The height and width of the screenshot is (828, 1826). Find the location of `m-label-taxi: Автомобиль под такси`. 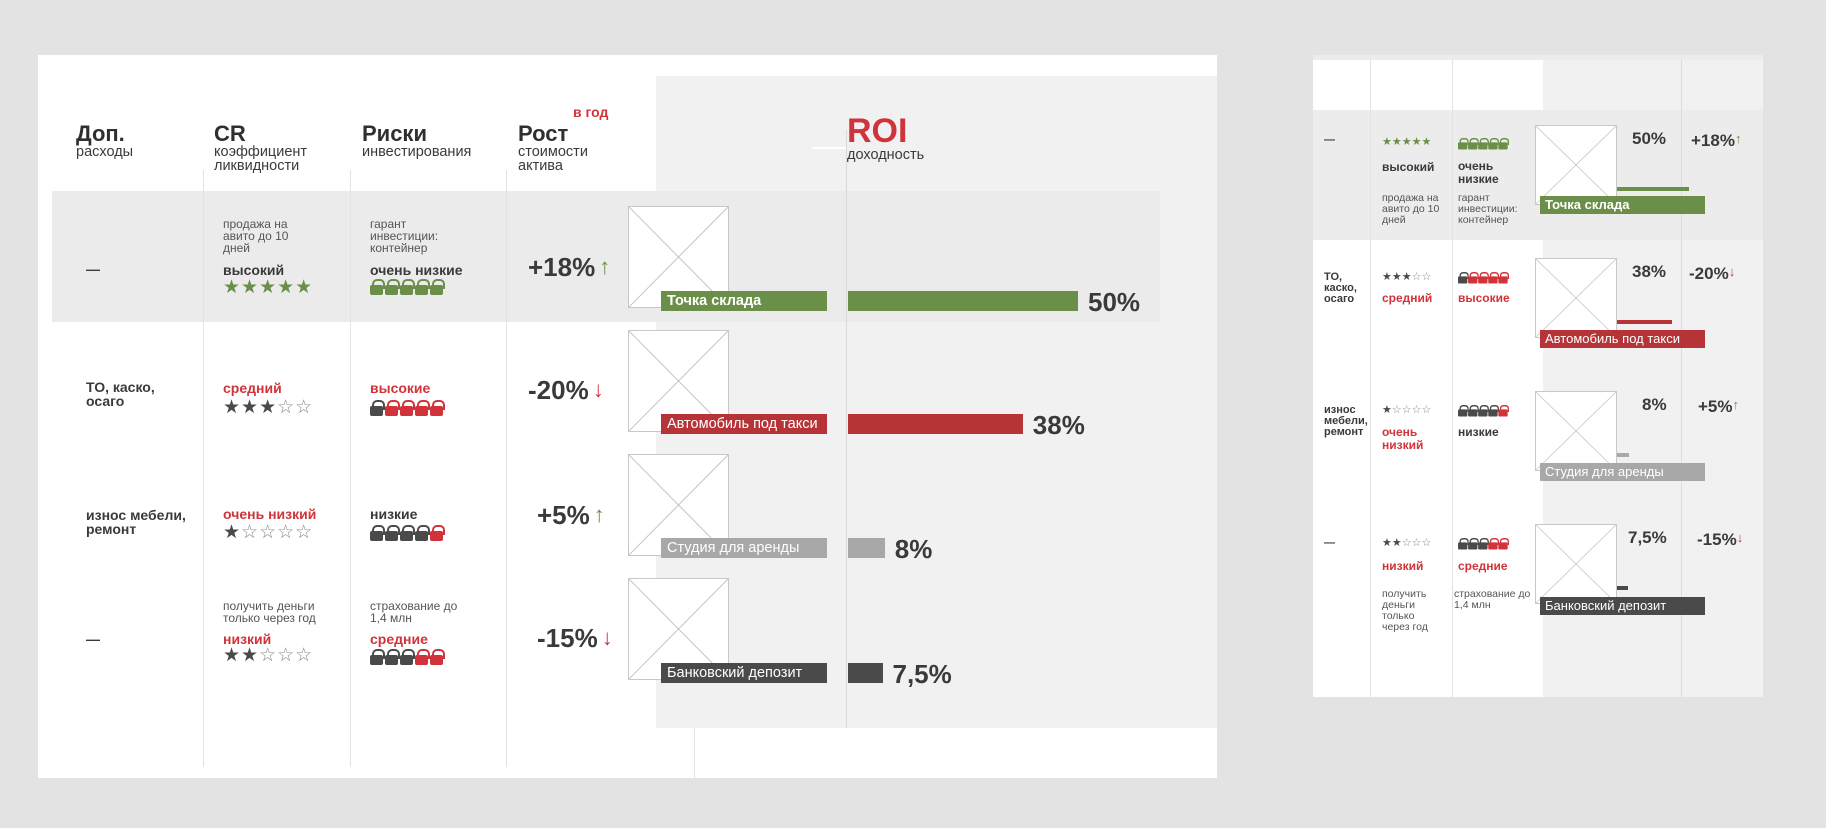

m-label-taxi: Автомобиль под такси is located at coordinates (1622, 339).